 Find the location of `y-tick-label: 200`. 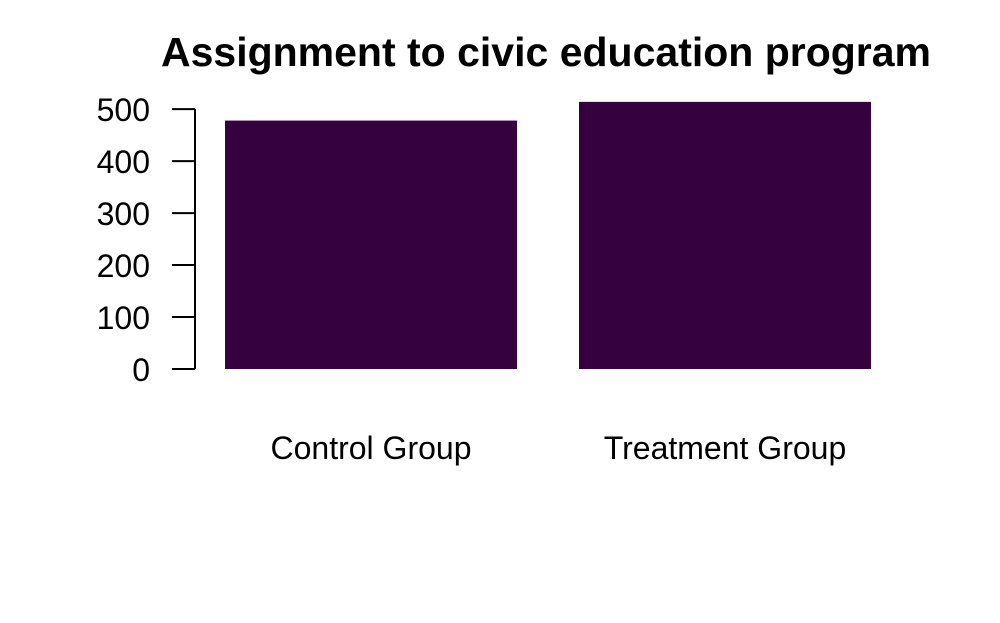

y-tick-label: 200 is located at coordinates (123, 266).